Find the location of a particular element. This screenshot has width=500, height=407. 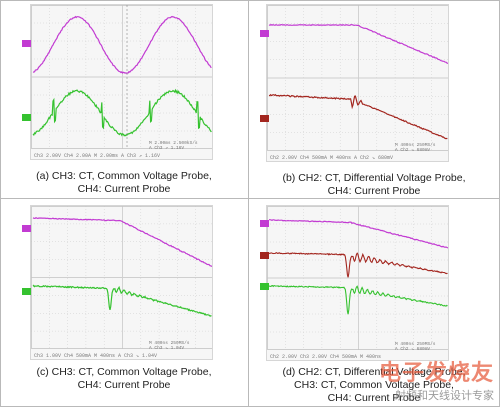

vertical-divider is located at coordinates (248, 203).